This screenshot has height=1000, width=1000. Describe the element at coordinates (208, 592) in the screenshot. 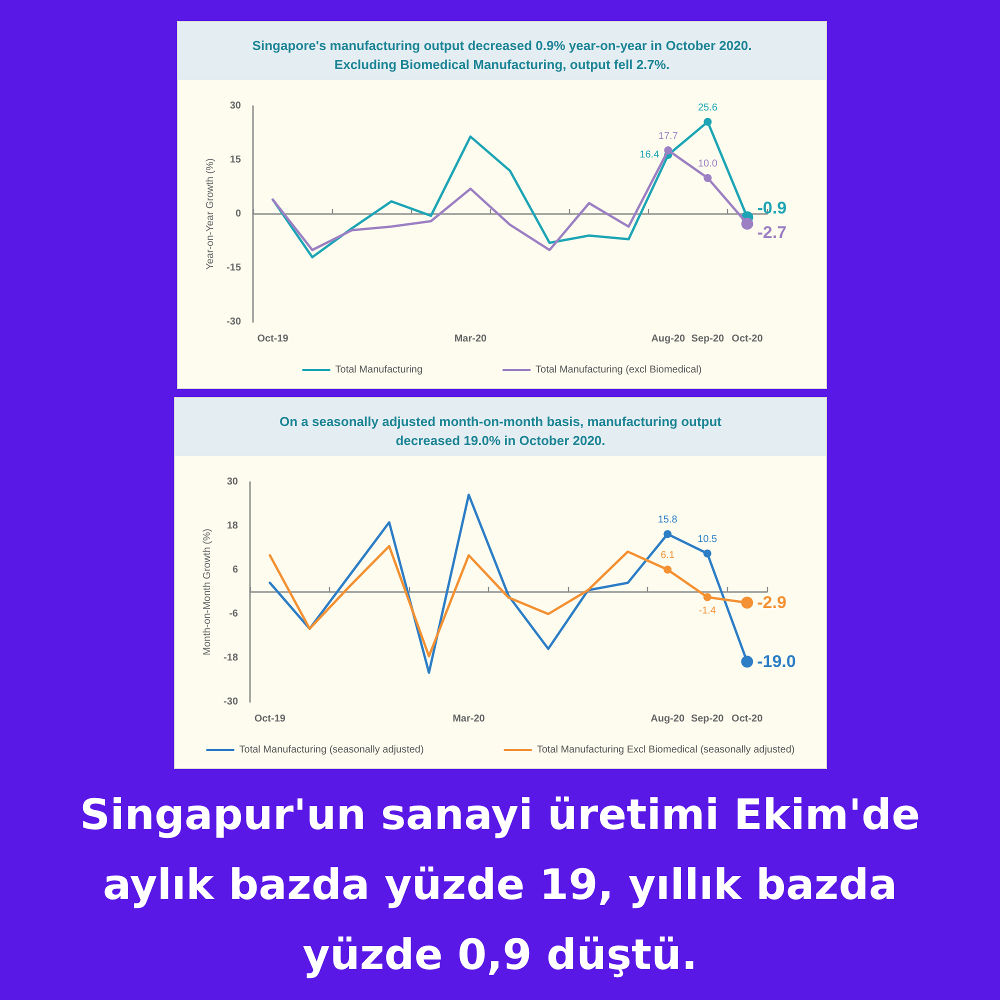

I see `y-axis-title: Month-on-Month Growth (%)` at that location.